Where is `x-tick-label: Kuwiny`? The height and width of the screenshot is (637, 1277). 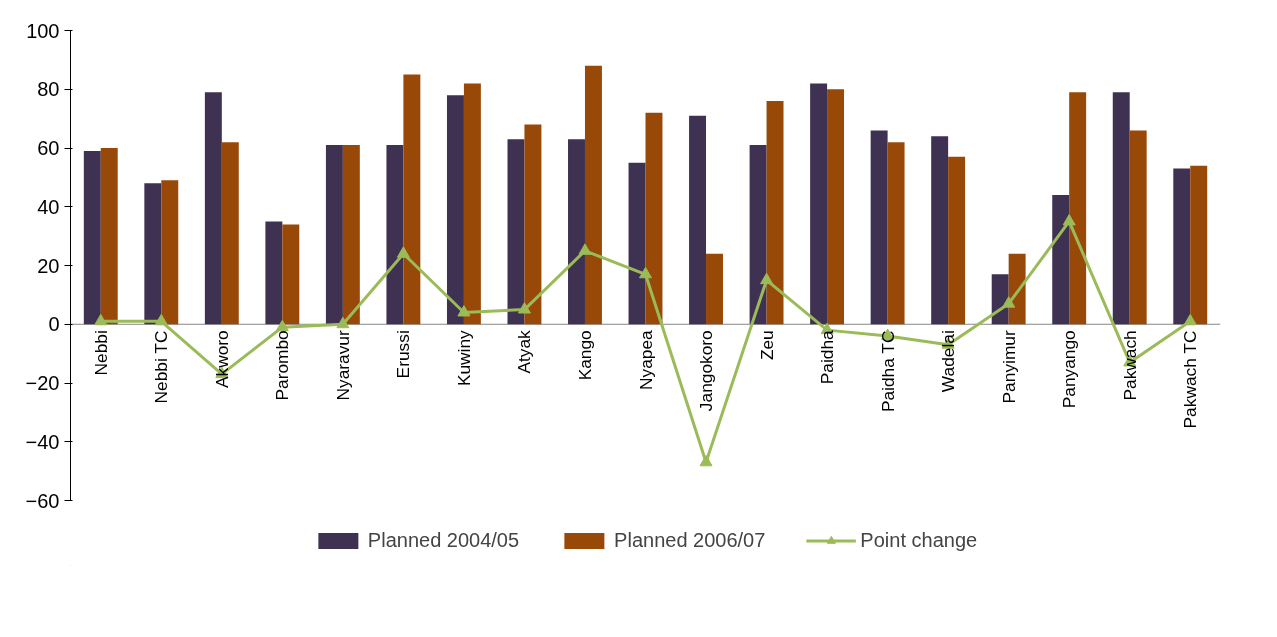
x-tick-label: Kuwiny is located at coordinates (463, 358).